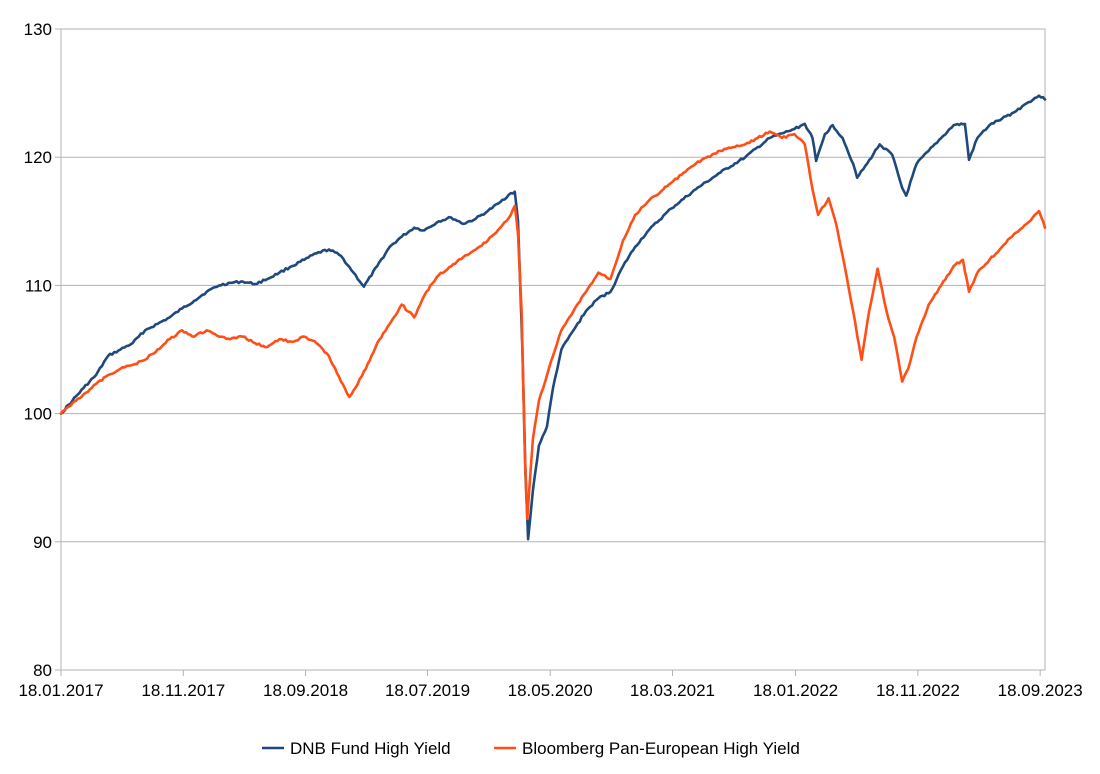 The image size is (1100, 774). Describe the element at coordinates (1040, 690) in the screenshot. I see `x-tick-label: 18.09.2023` at that location.